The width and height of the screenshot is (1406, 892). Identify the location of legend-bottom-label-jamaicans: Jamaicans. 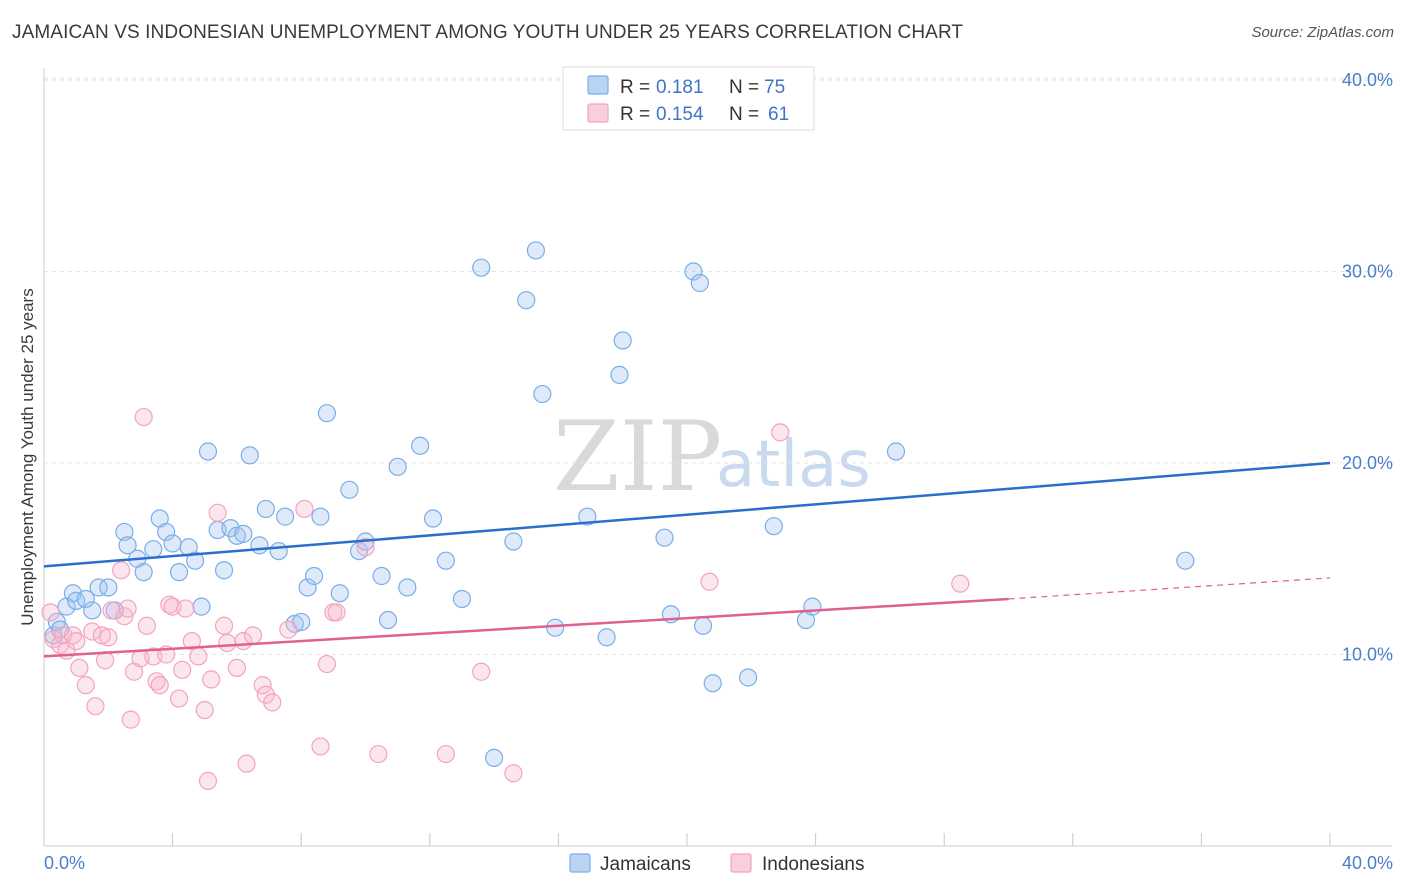
(645, 864).